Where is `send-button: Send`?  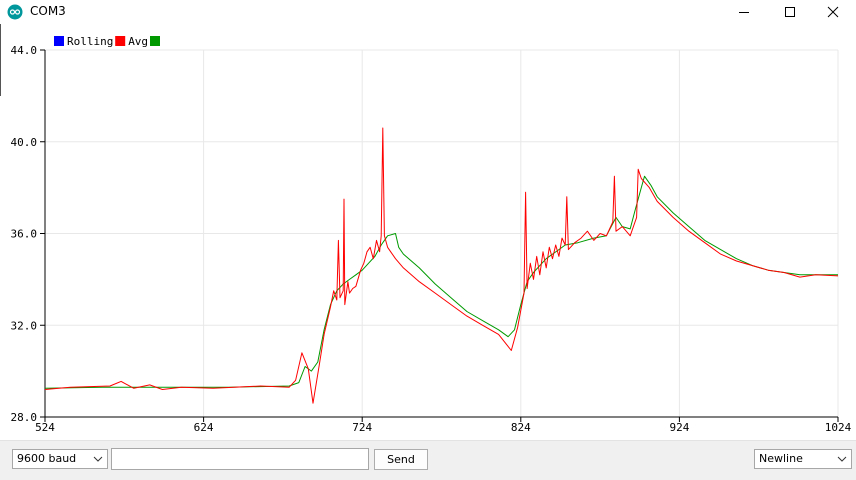
send-button: Send is located at coordinates (401, 459).